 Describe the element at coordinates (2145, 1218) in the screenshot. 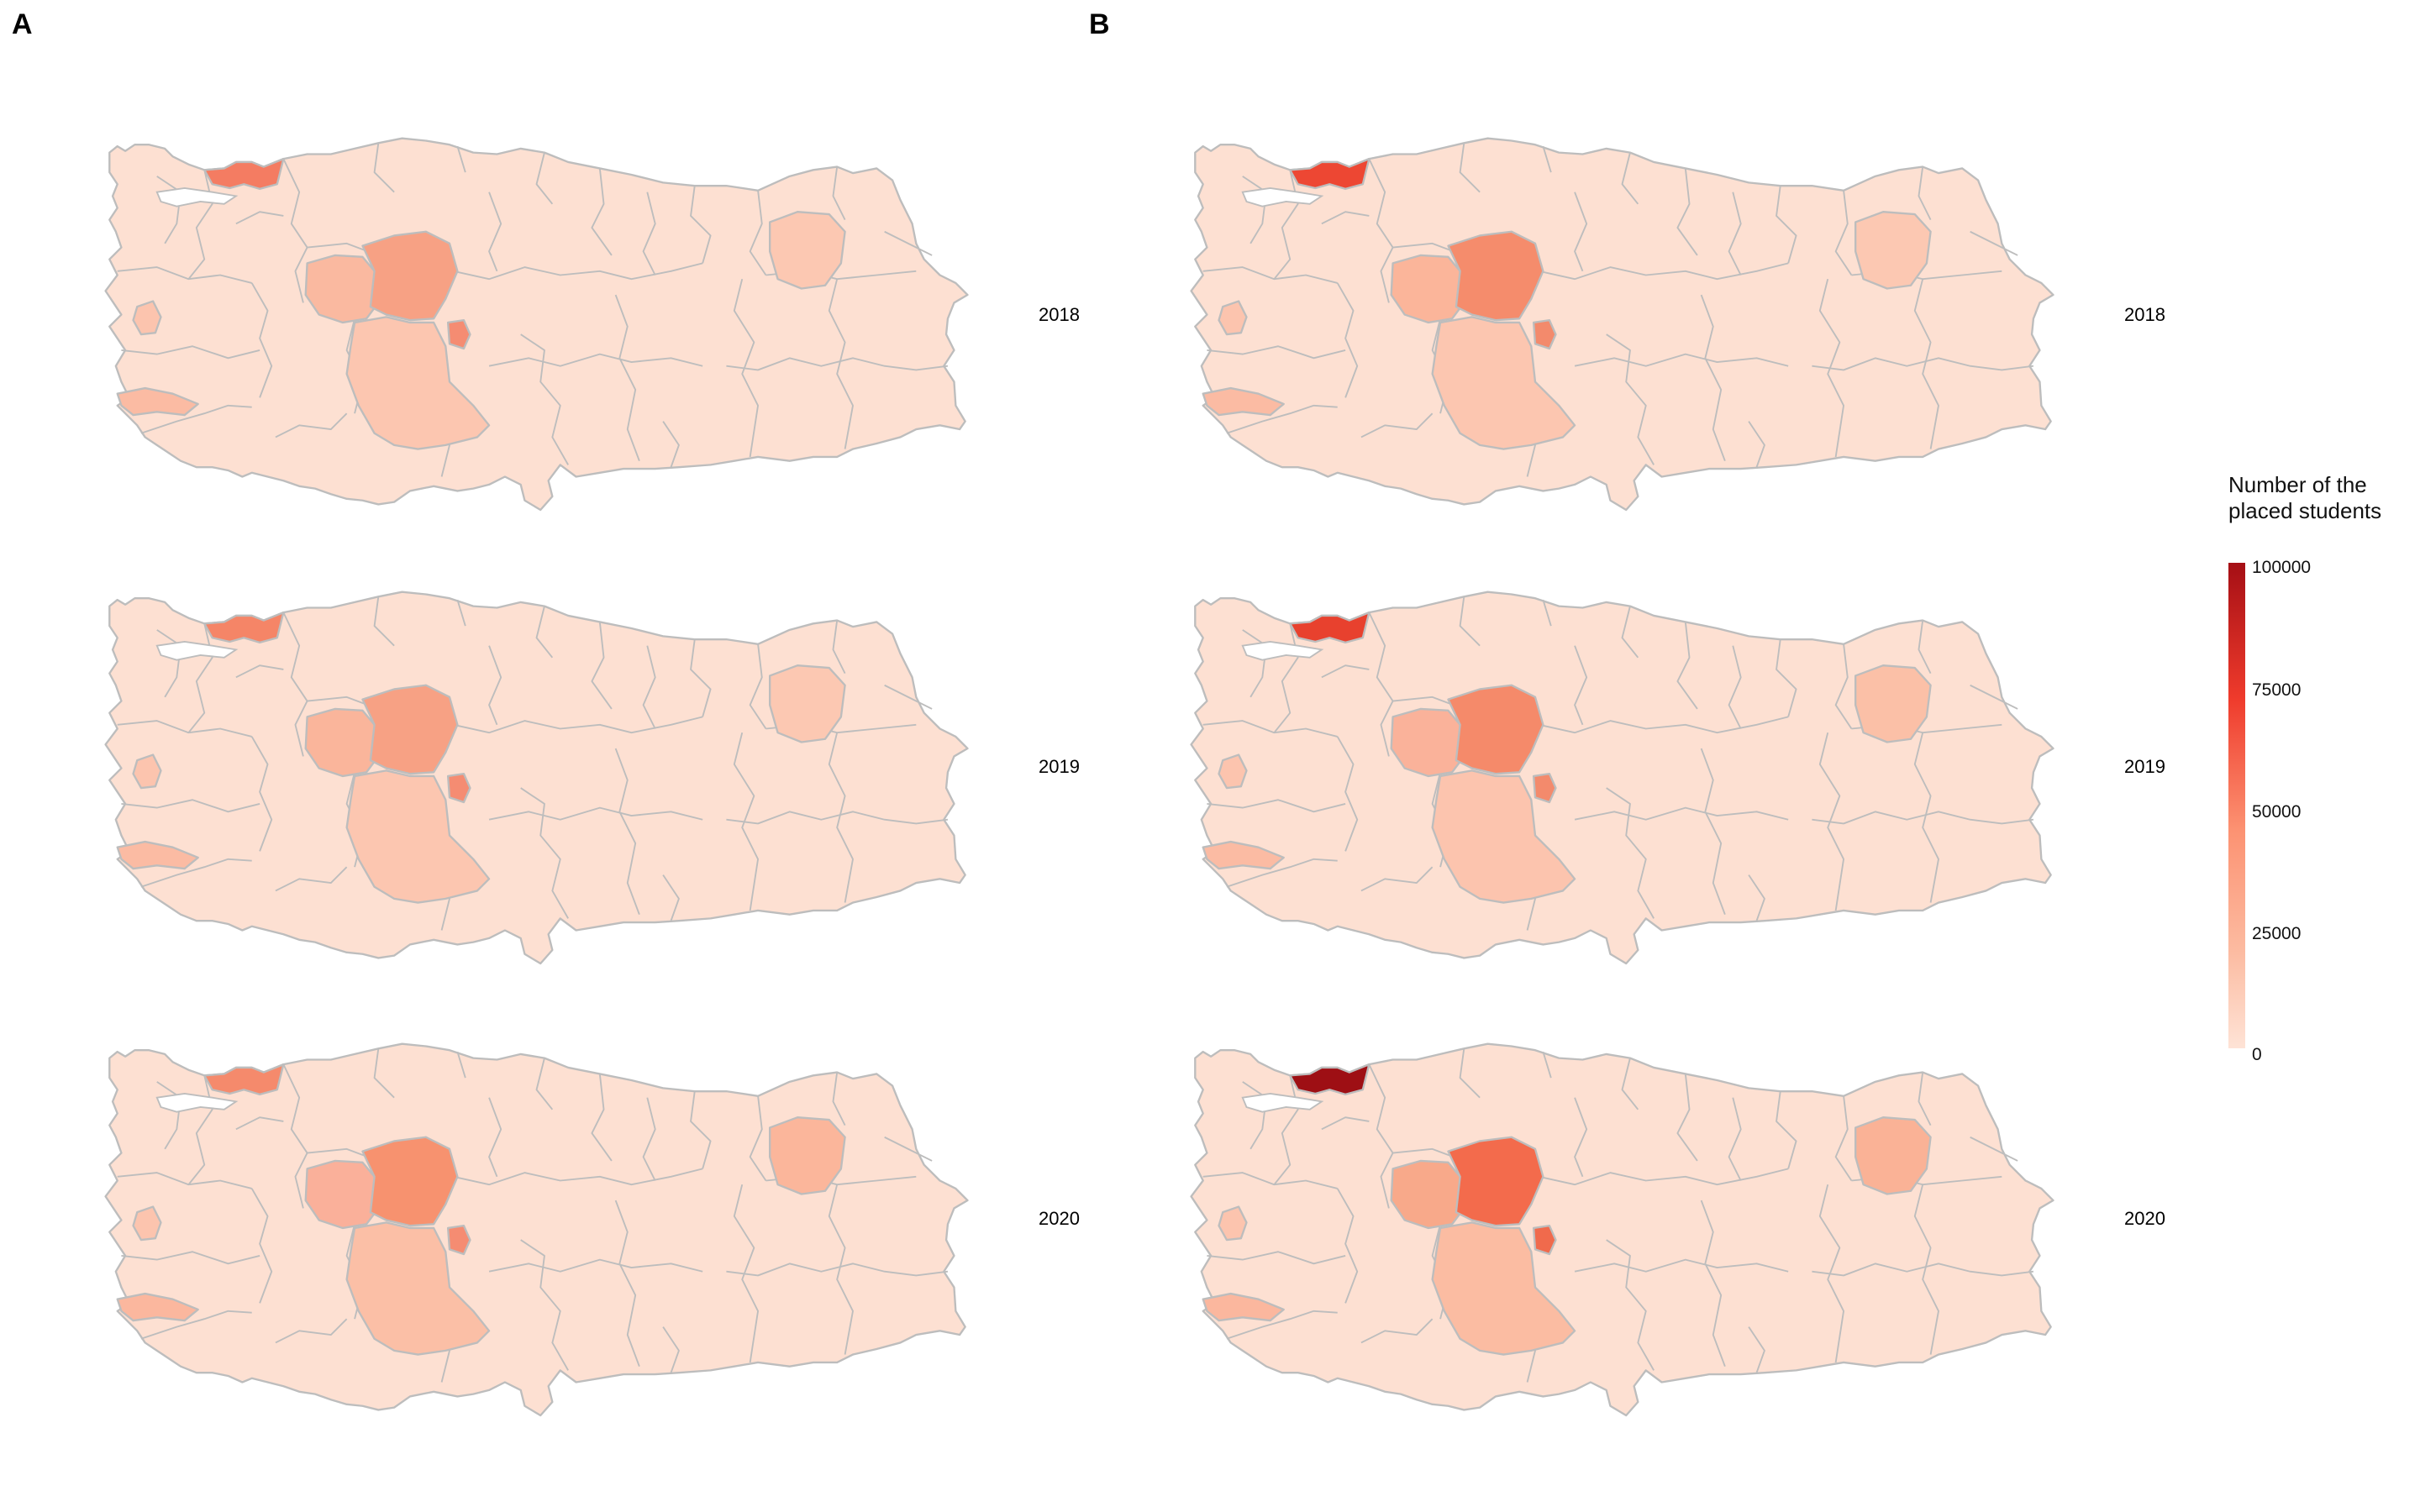

I see `year-label-b-2020: 2020` at that location.